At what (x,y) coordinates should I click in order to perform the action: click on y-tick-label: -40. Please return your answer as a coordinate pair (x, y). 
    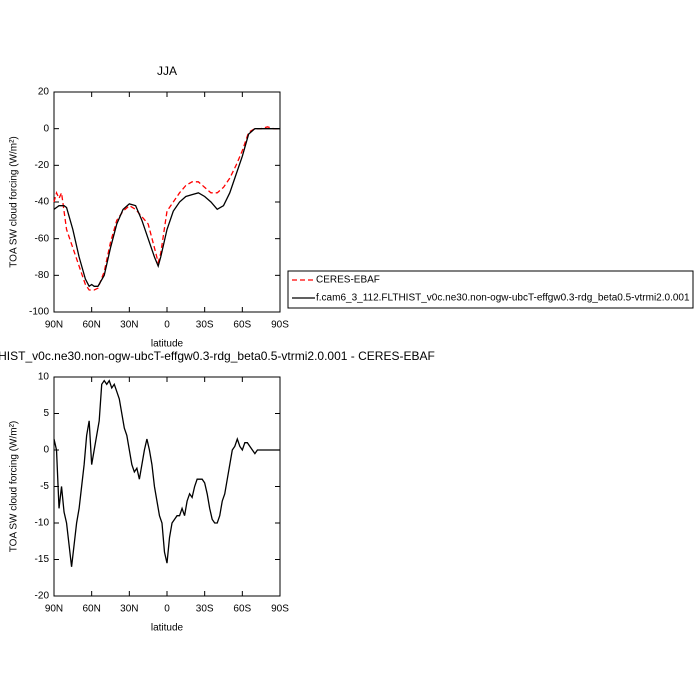
    Looking at the image, I should click on (42, 202).